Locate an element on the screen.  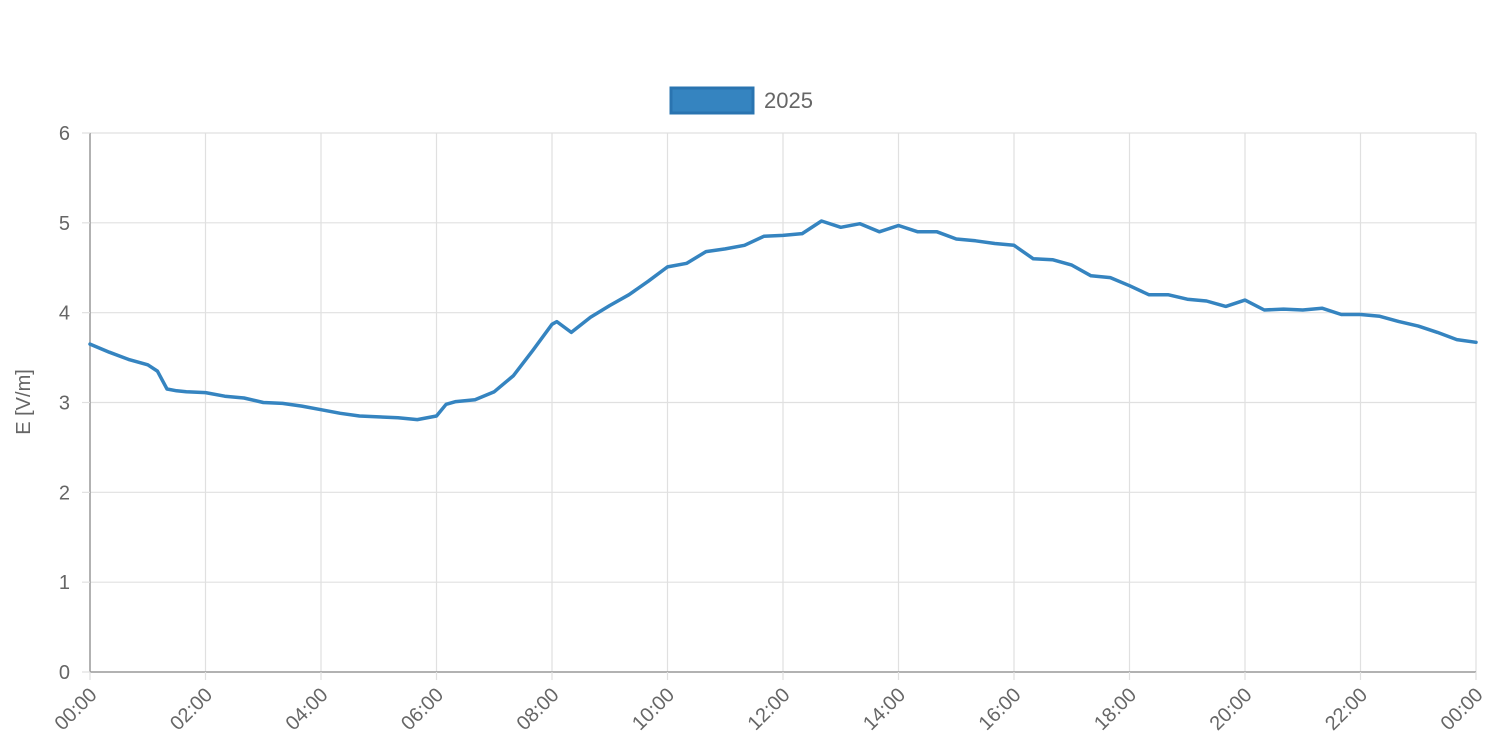
y-tick-label: 6 is located at coordinates (64, 134).